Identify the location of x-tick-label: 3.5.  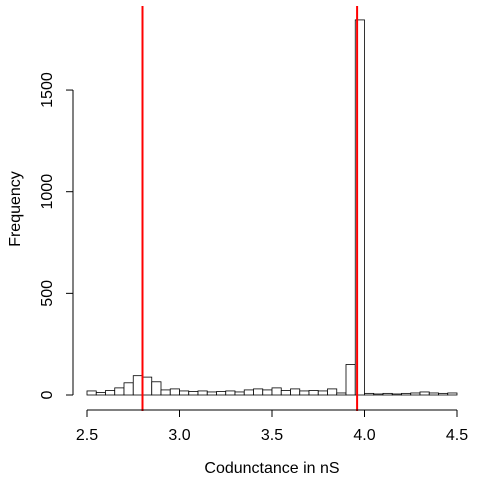
(272, 435).